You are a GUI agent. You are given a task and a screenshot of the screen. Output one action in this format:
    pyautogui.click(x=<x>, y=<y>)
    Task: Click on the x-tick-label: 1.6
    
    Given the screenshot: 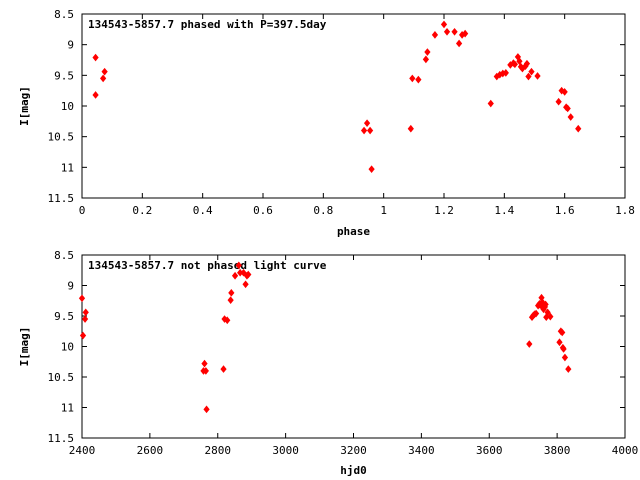 What is the action you would take?
    pyautogui.click(x=565, y=210)
    